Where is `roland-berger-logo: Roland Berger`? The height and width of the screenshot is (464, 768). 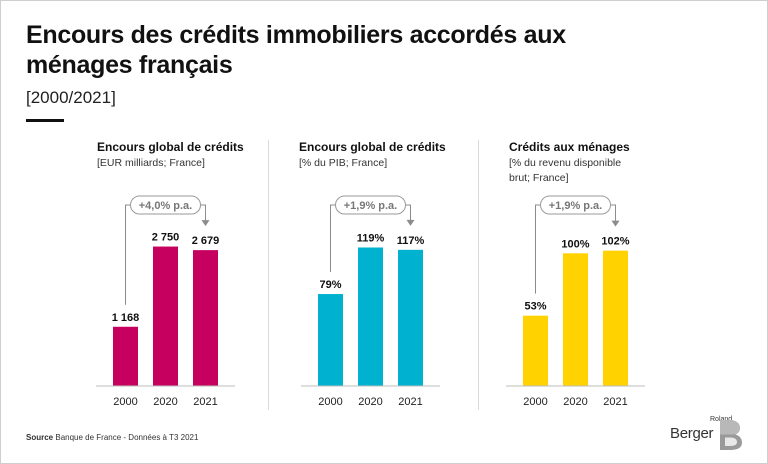
roland-berger-logo: Roland Berger is located at coordinates (710, 434).